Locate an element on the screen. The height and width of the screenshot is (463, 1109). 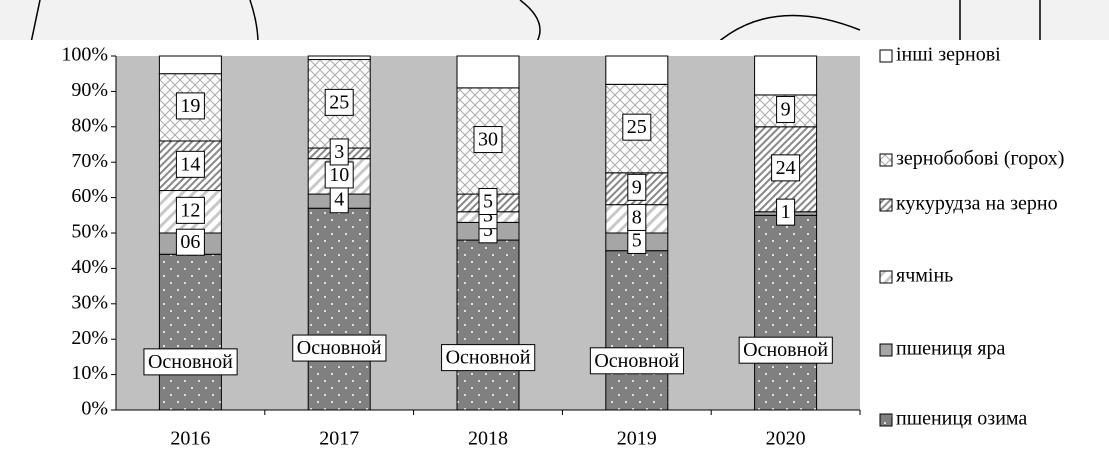
y-tick-label: 30% is located at coordinates (89, 302).